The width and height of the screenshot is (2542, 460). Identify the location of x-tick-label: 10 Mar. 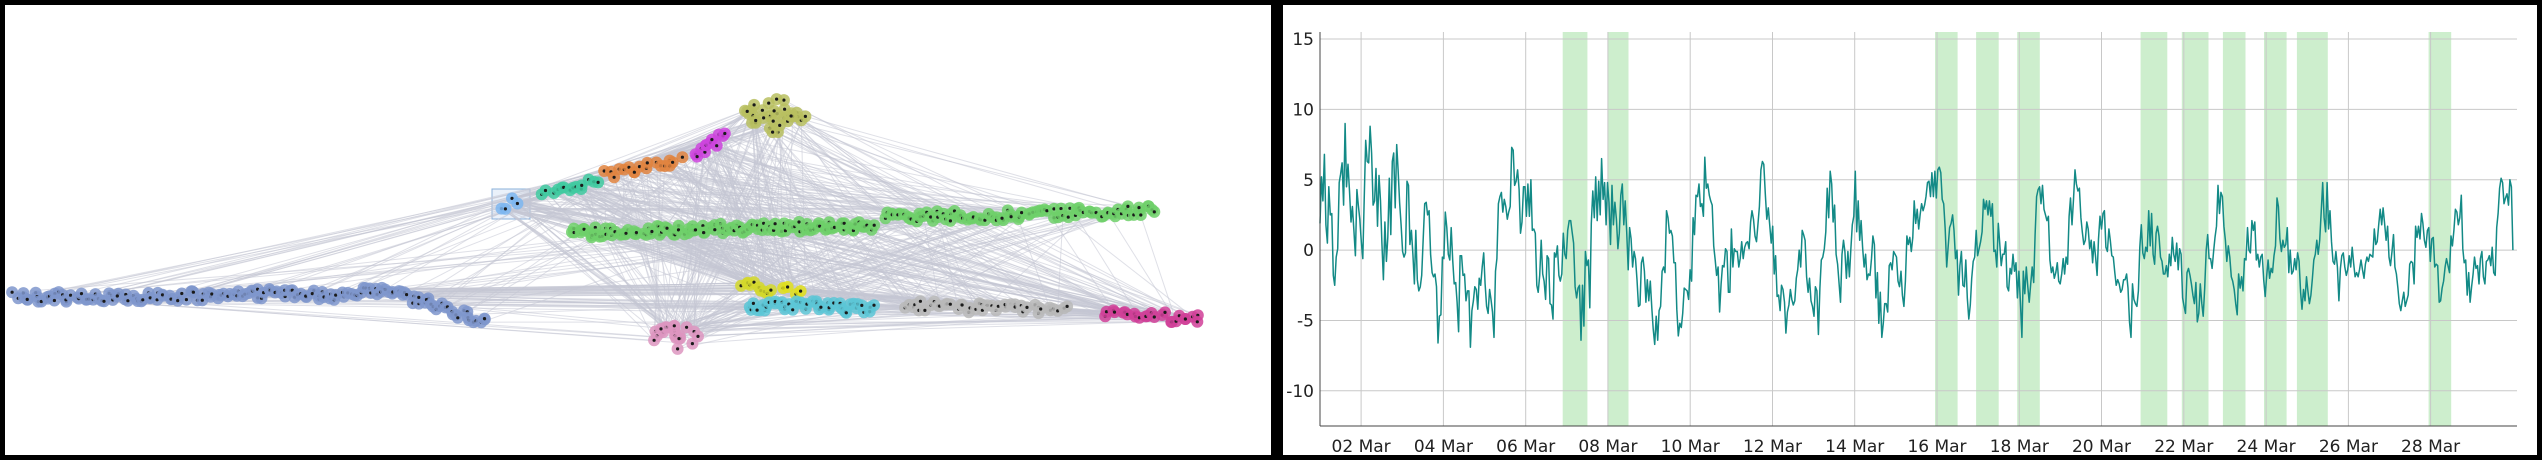
(1690, 446).